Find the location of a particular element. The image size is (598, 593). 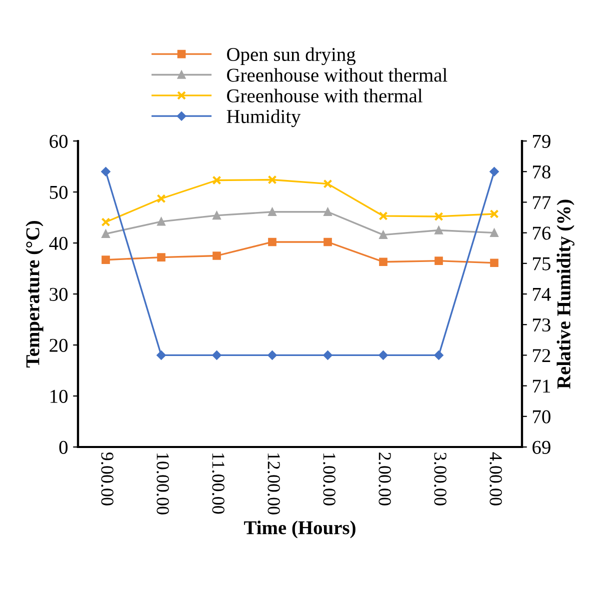

x-tick-label: 11.00.00 is located at coordinates (218, 483).